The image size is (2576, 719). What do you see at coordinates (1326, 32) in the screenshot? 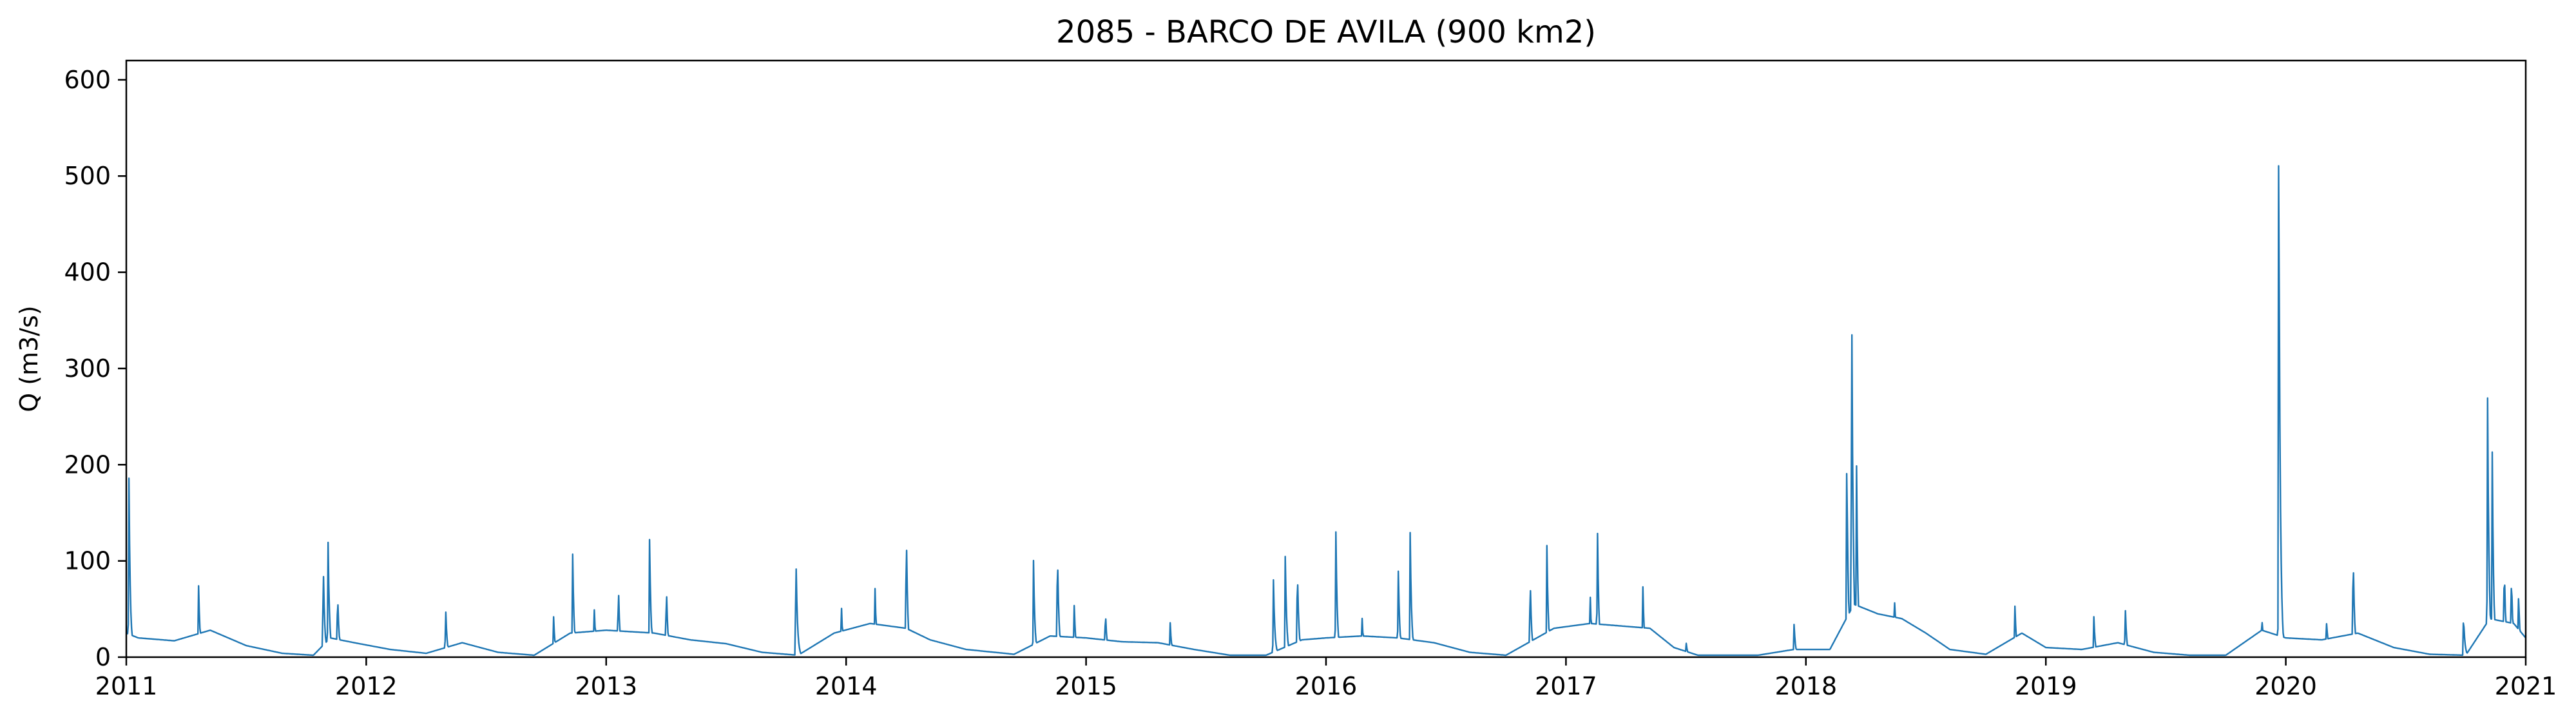
I see `chart-title: 2085 - BARCO DE AVILA (900 km2)` at bounding box center [1326, 32].